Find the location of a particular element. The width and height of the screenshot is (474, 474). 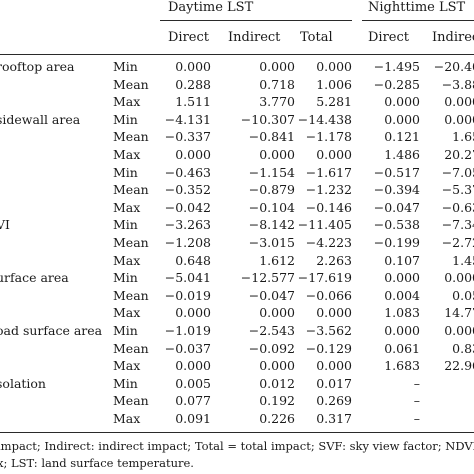

day-indirect-cell: 0.192 is located at coordinates (277, 401).